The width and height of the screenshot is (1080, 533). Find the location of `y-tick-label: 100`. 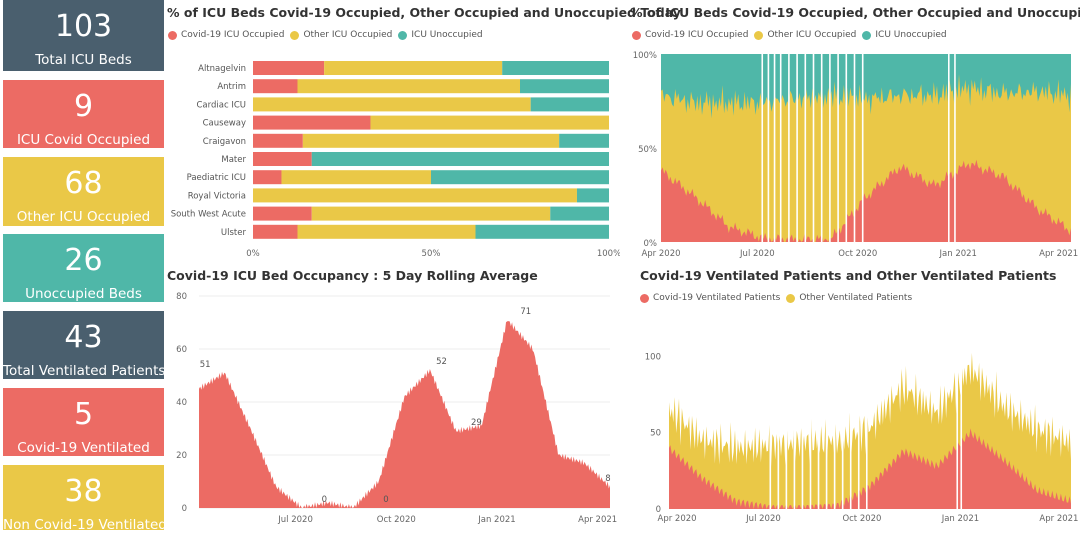

y-tick-label: 100 is located at coordinates (653, 357).